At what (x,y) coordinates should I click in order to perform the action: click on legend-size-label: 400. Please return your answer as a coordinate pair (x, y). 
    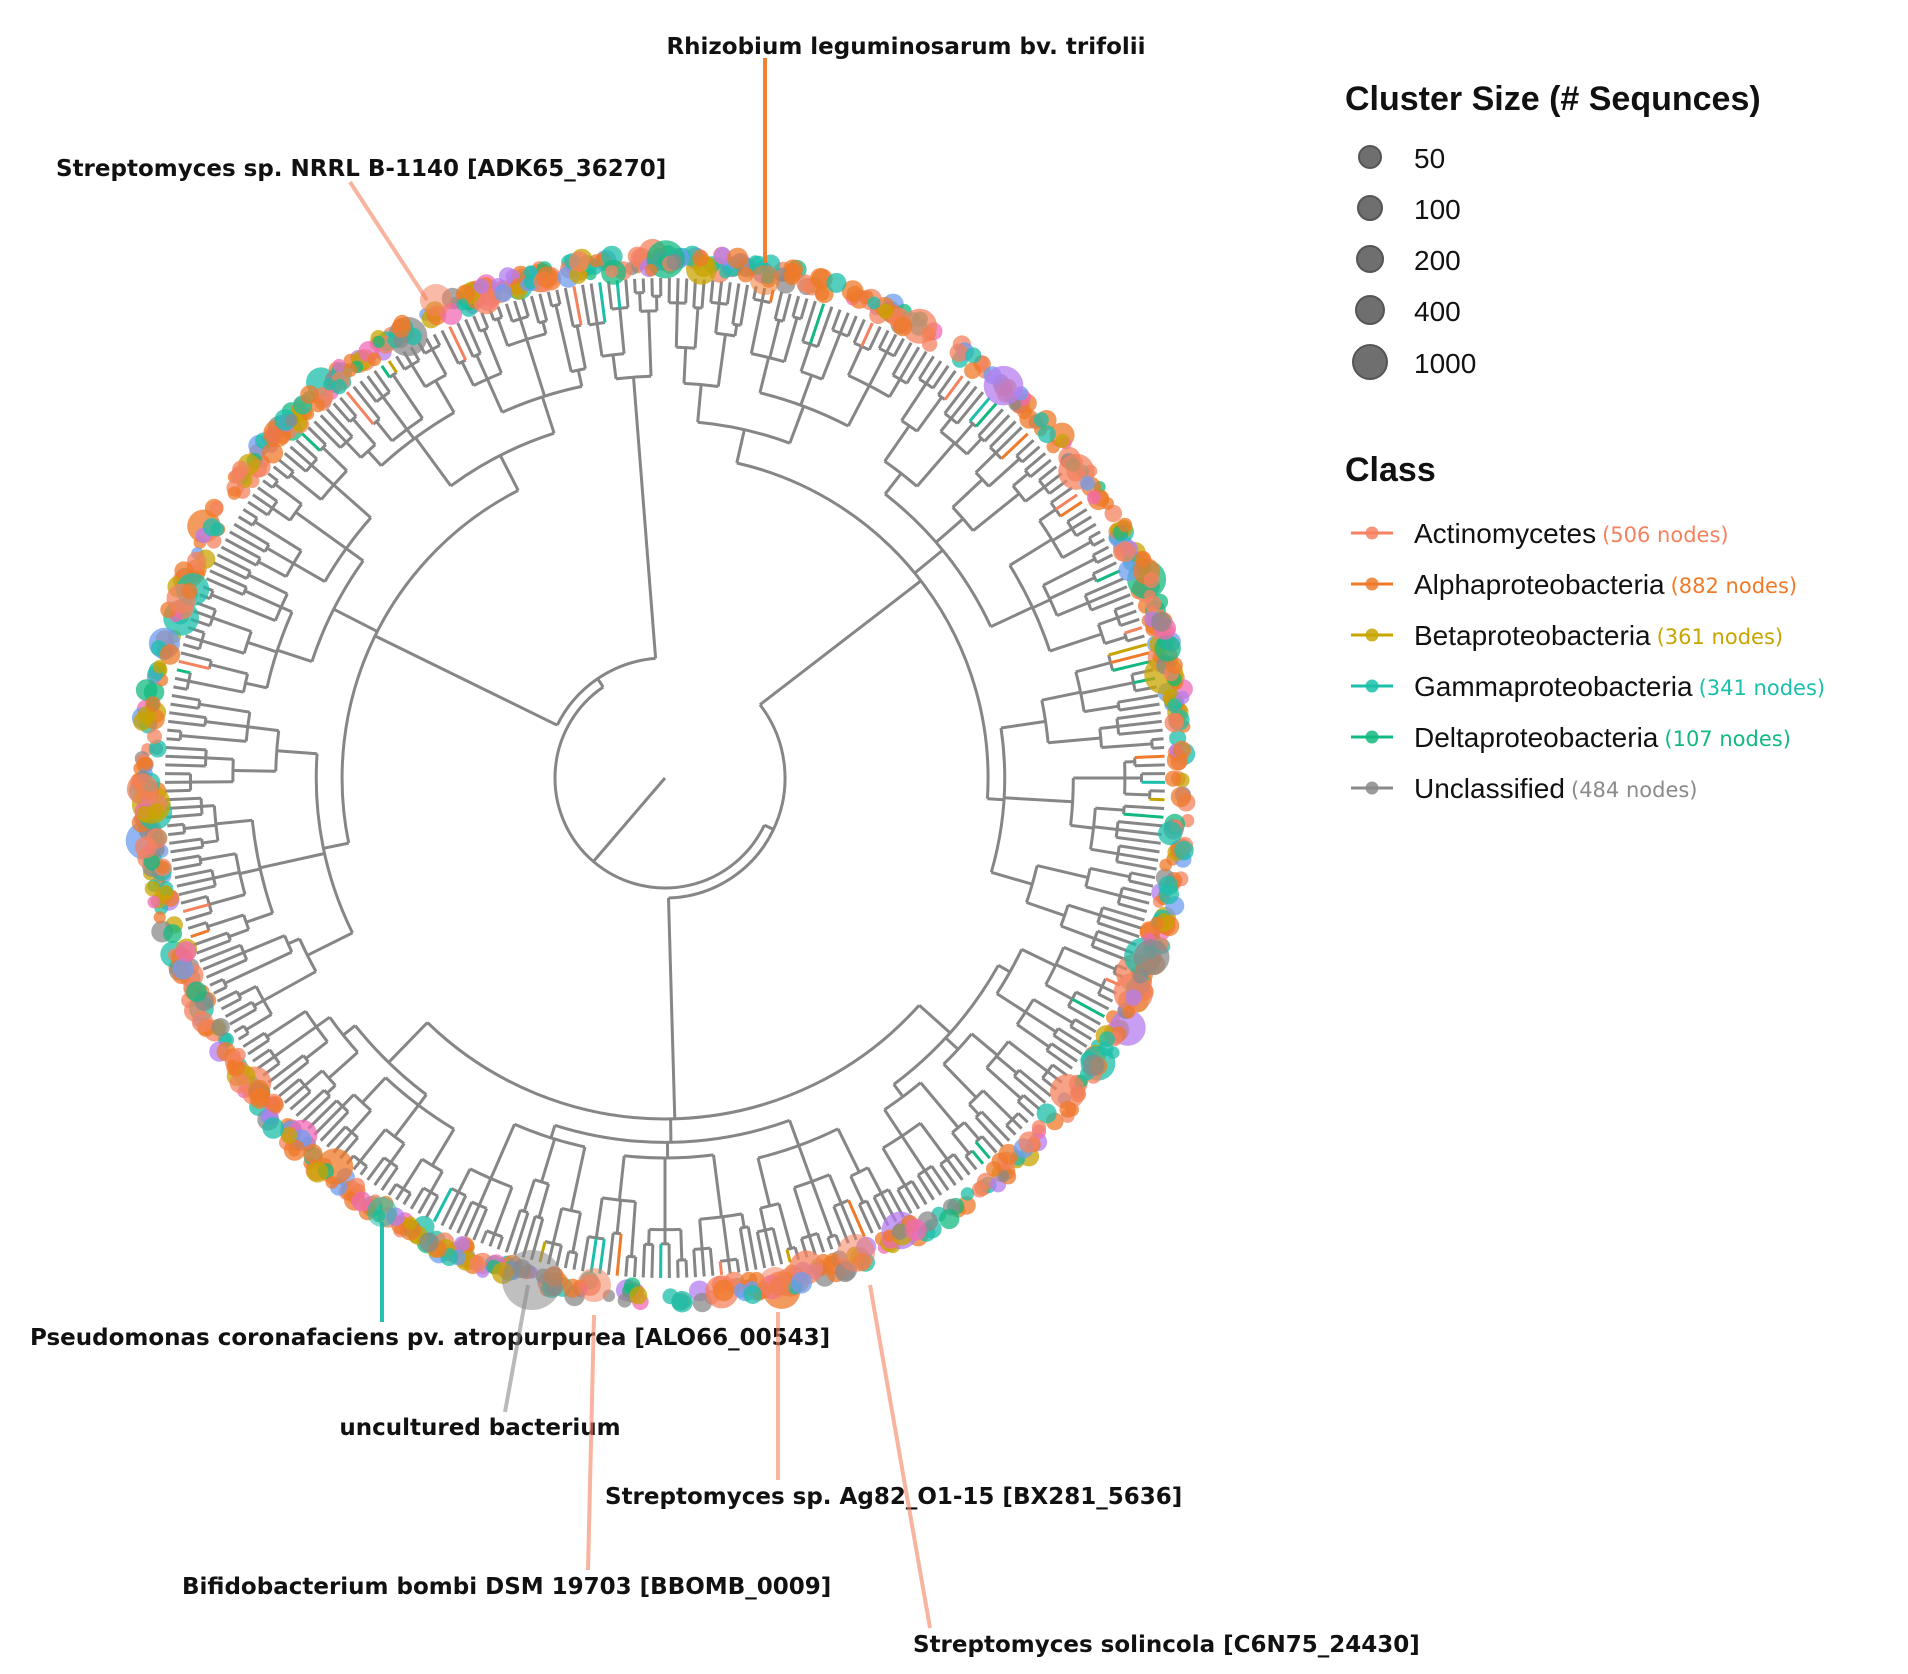
    Looking at the image, I should click on (1437, 311).